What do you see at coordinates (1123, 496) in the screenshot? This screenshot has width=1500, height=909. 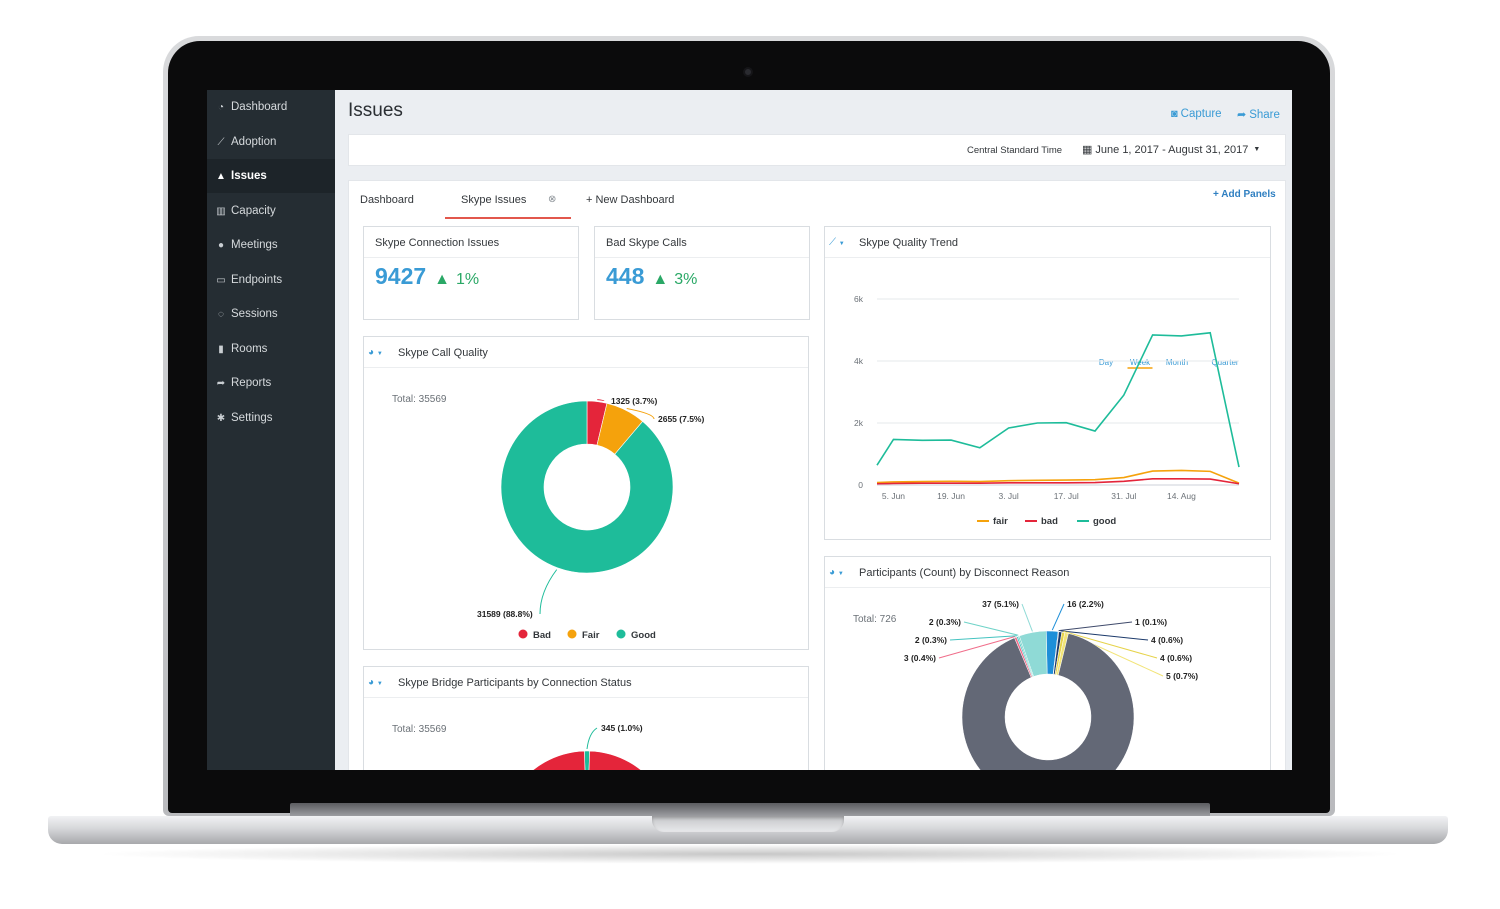 I see `x-tick-label: 31. Jul` at bounding box center [1123, 496].